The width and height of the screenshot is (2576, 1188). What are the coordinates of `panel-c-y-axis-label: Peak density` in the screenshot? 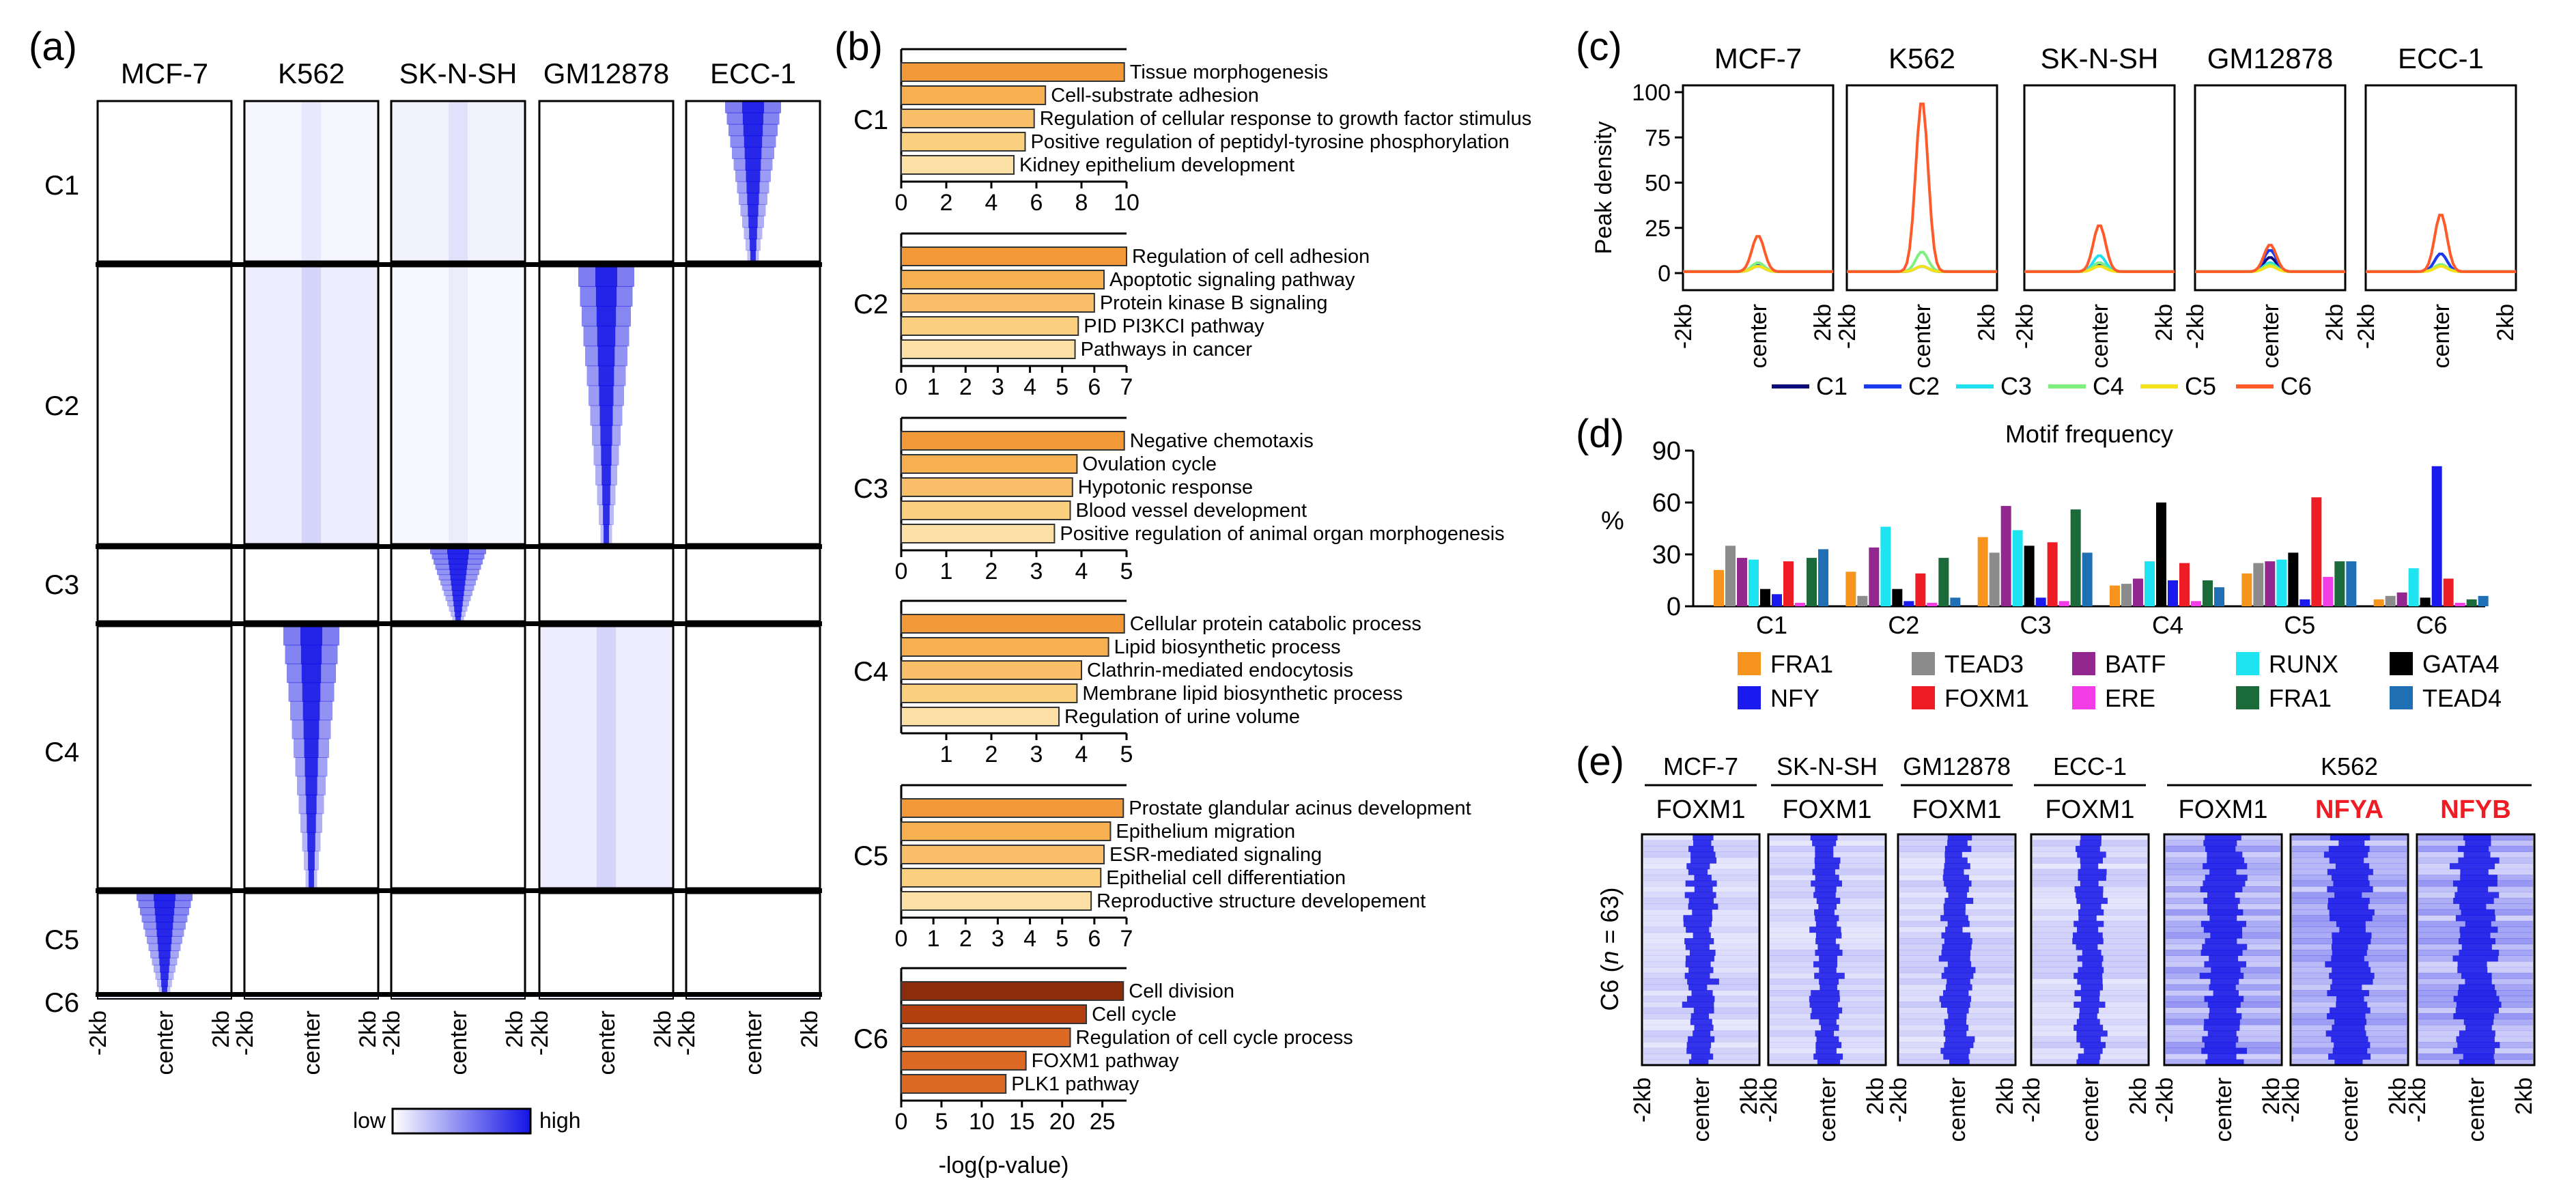 It's located at (1604, 189).